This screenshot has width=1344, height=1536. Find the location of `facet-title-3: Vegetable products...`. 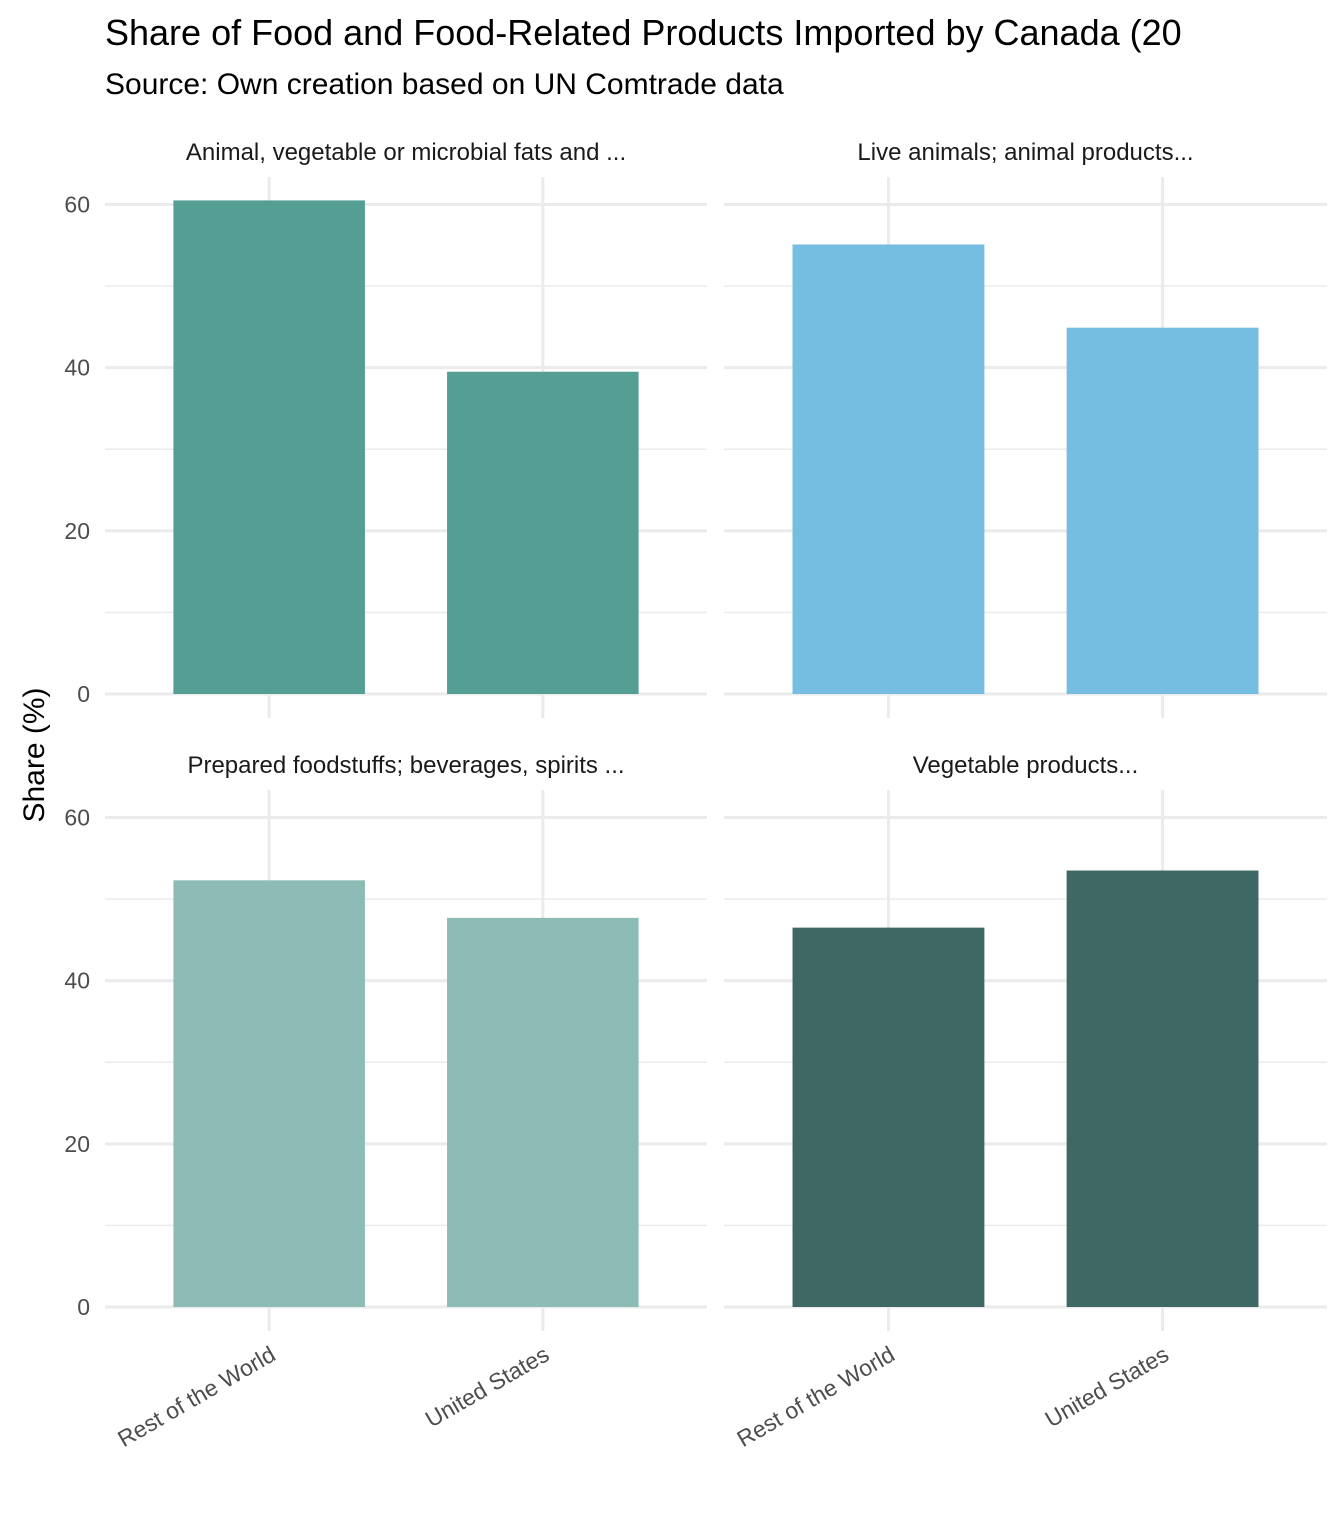

facet-title-3: Vegetable products... is located at coordinates (1026, 765).